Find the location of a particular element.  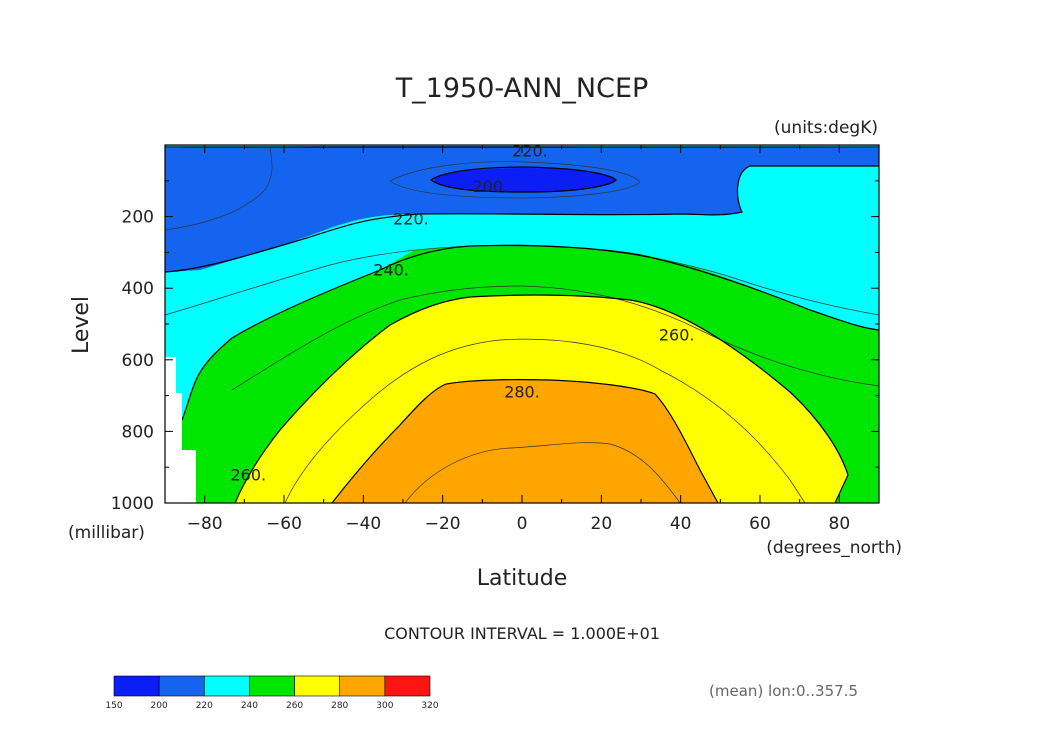

y-tick-label: 600 is located at coordinates (138, 361).